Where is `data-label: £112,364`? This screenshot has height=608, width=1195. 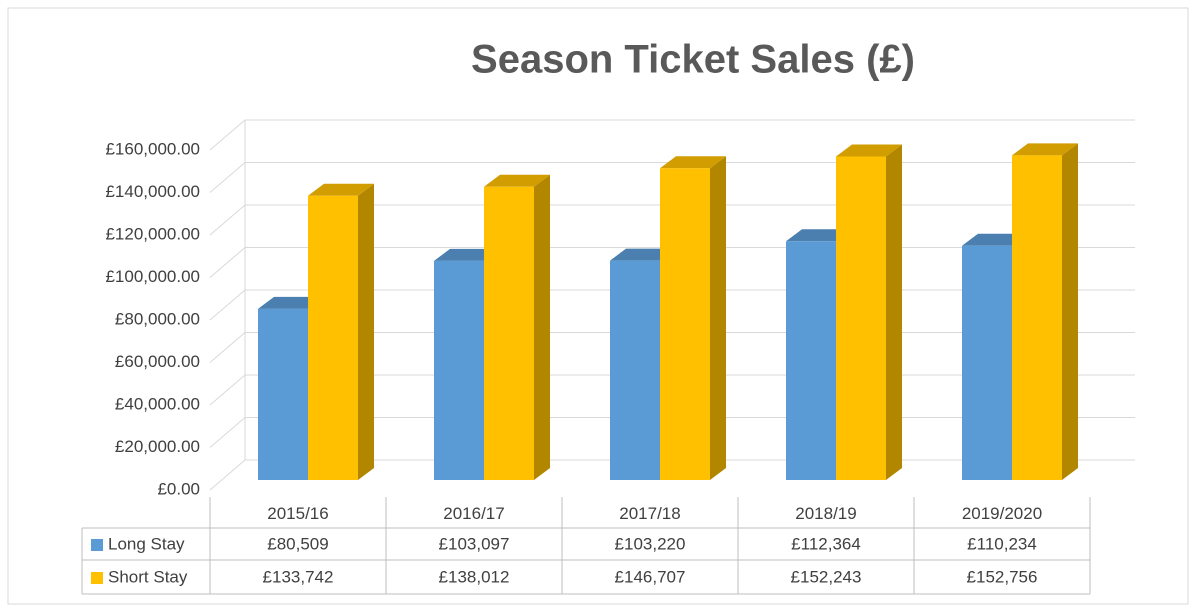 data-label: £112,364 is located at coordinates (826, 543).